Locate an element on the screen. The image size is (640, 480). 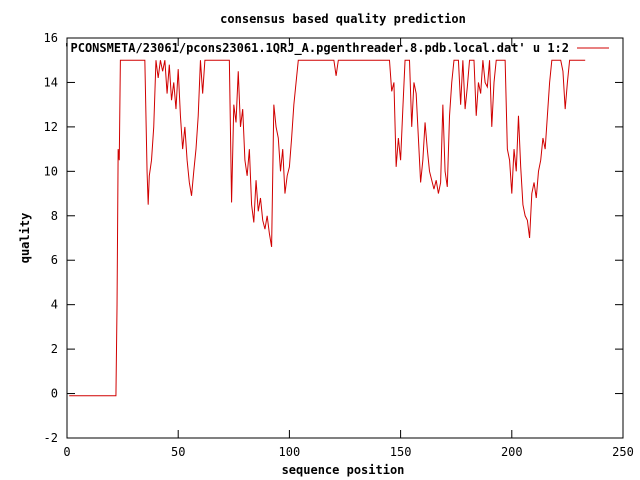
y-tick-label: 2 is located at coordinates (54, 349).